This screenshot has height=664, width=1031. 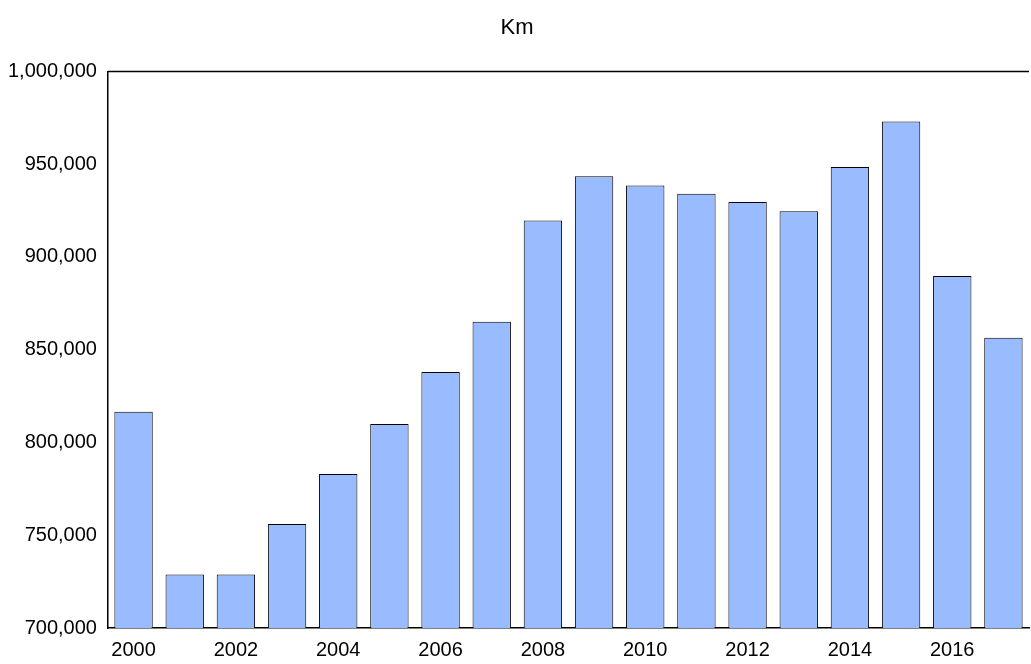 What do you see at coordinates (60, 533) in the screenshot?
I see `y-tick-label: 750,000` at bounding box center [60, 533].